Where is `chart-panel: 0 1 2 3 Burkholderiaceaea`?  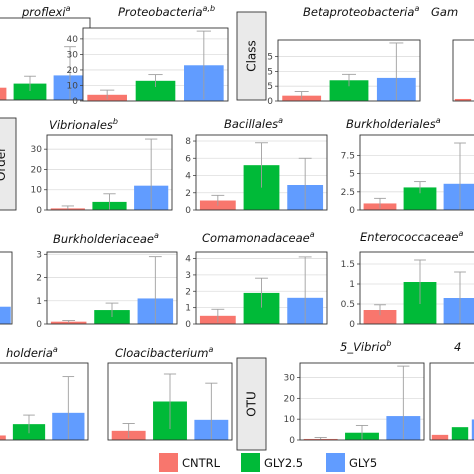
chart-panel: 0 1 2 3 Burkholderiaceaea is located at coordinates (107, 280).